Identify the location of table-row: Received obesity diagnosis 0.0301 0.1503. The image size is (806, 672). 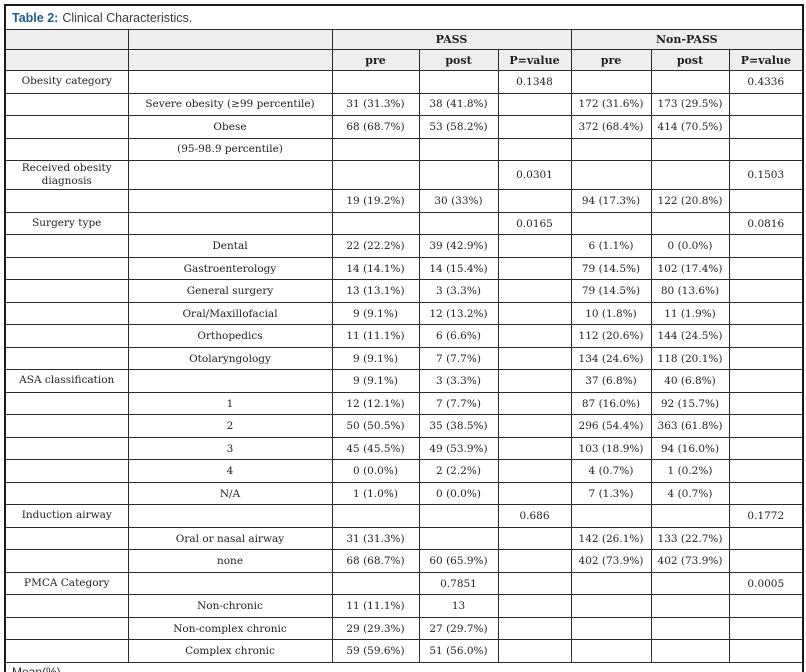
(404, 175).